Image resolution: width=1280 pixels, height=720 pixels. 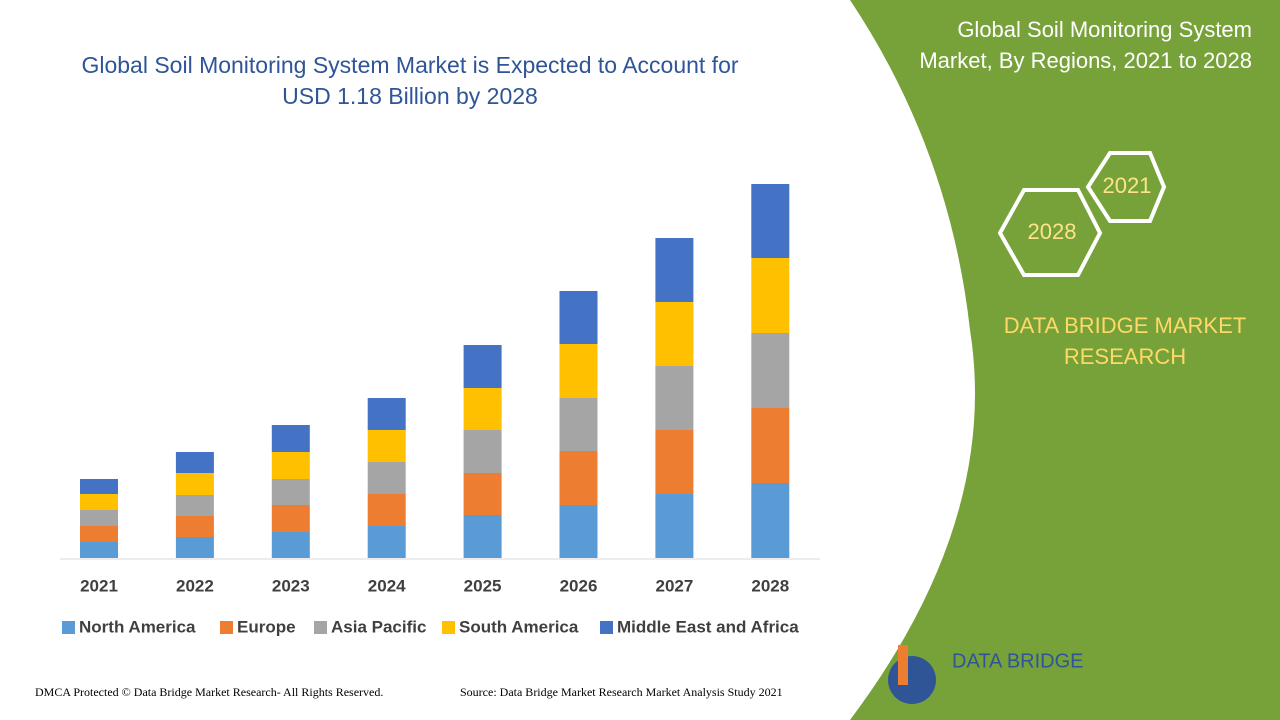 I want to click on x-tick-label: 2022, so click(x=195, y=585).